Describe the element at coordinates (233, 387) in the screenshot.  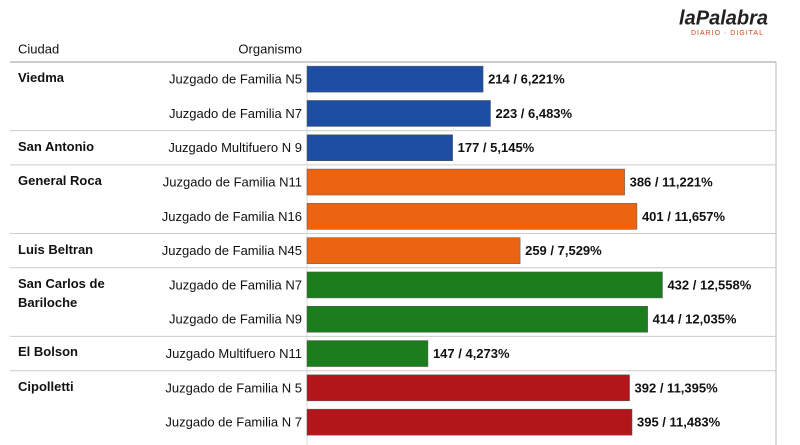
I see `category-label: Juzgado de Familia N 5` at that location.